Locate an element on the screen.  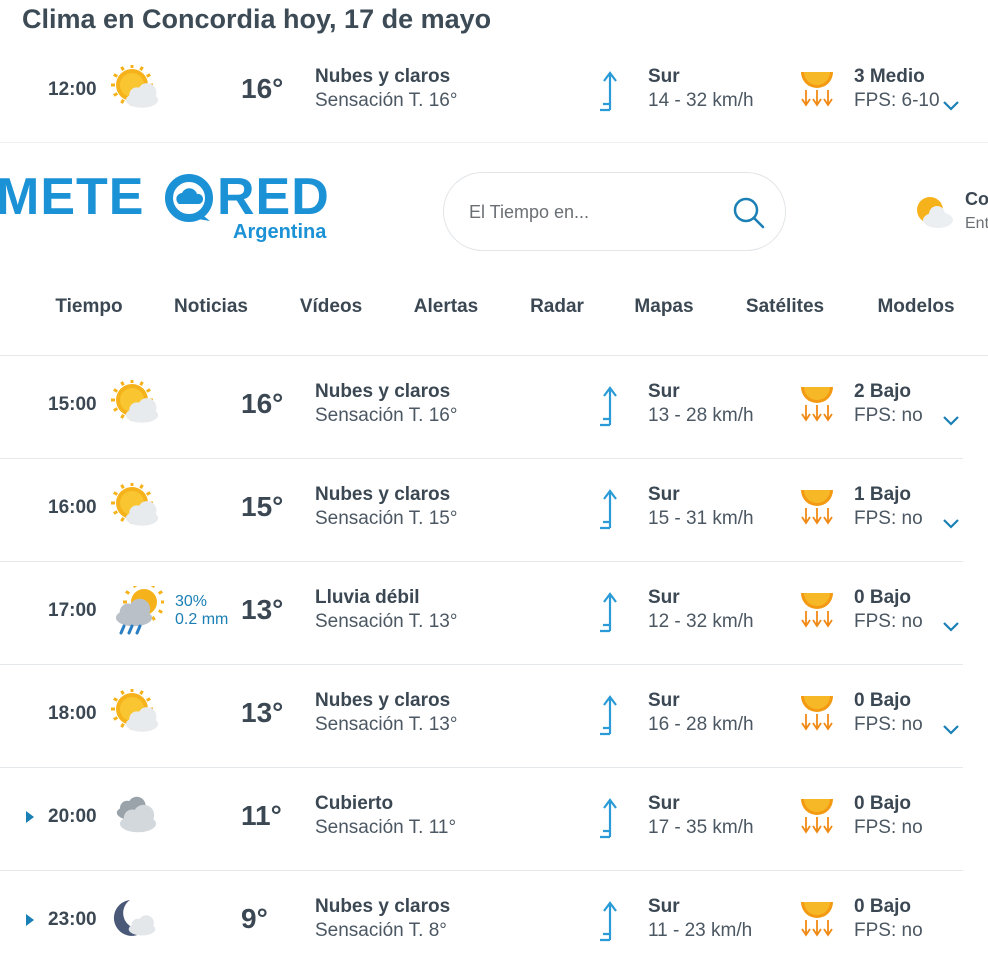
wind-speed: 12 - 32 km/h is located at coordinates (701, 621).